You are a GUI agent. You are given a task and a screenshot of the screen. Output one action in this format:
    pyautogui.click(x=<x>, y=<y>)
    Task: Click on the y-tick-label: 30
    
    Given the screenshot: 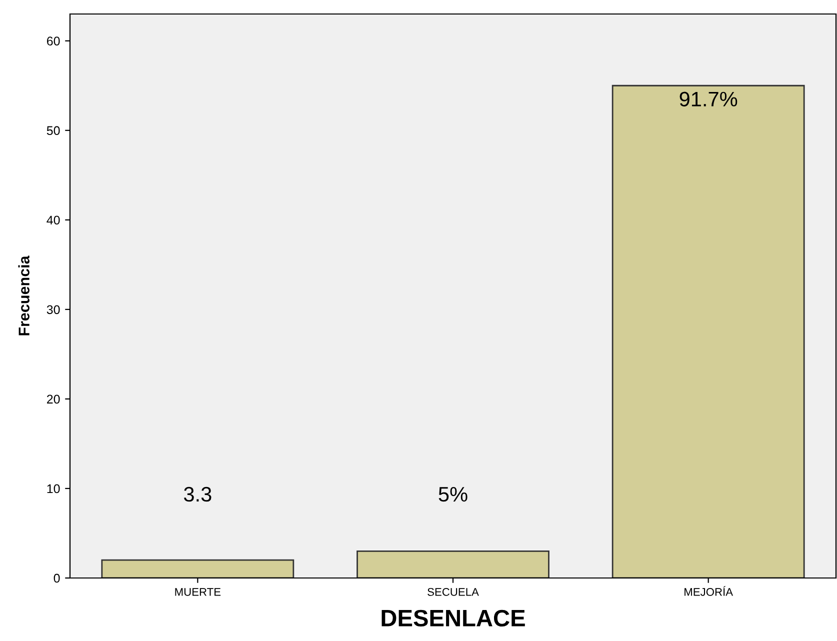 What is the action you would take?
    pyautogui.click(x=53, y=309)
    